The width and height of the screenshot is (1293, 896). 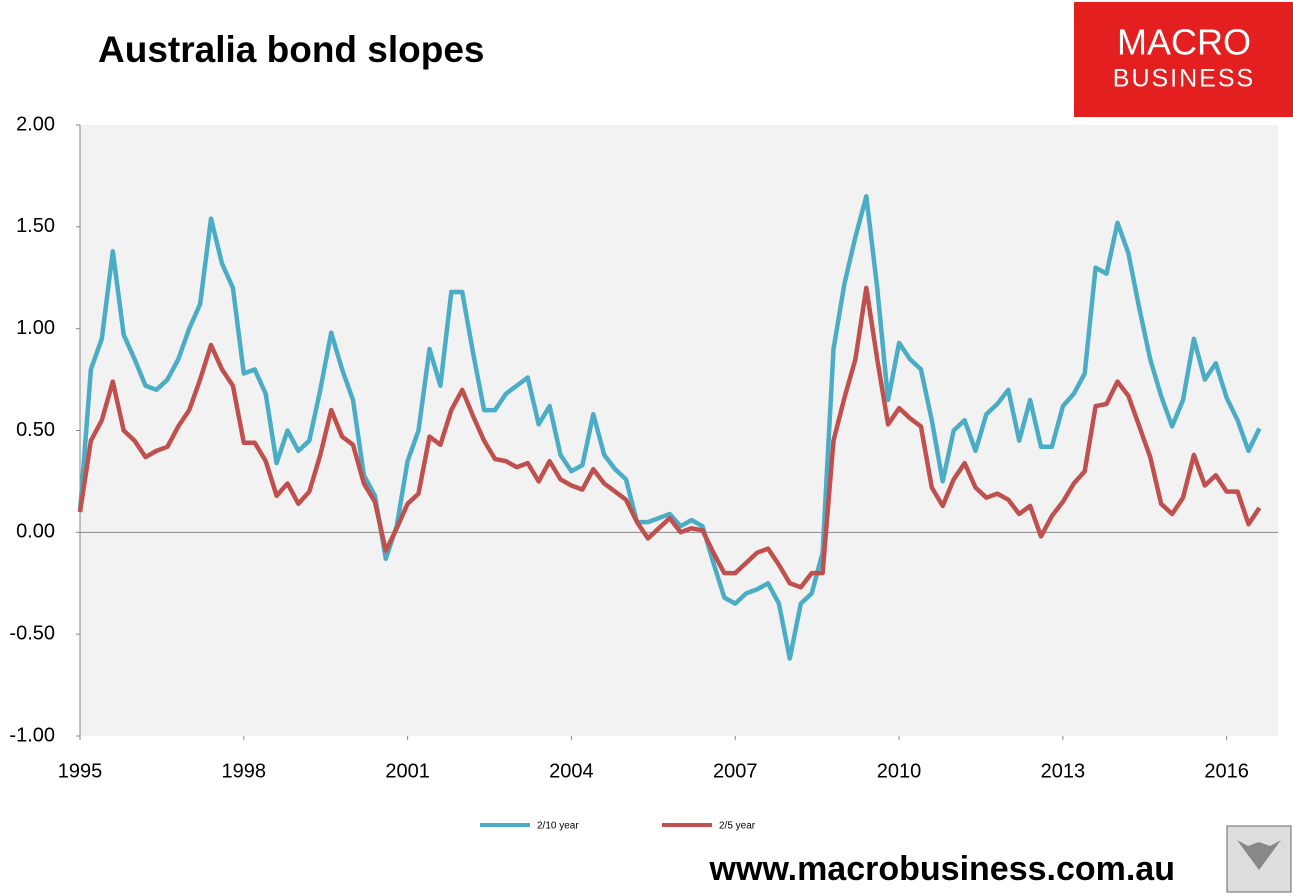 What do you see at coordinates (1259, 855) in the screenshot?
I see `fox-icon` at bounding box center [1259, 855].